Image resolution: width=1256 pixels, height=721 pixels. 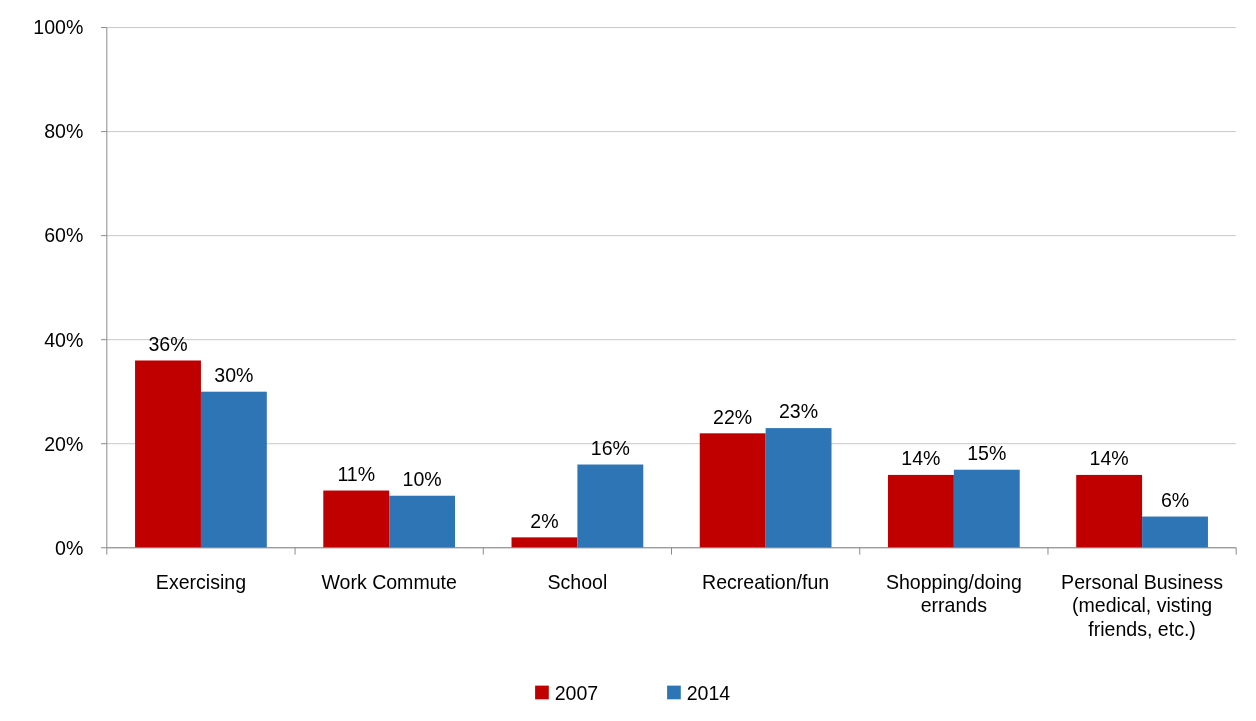 What do you see at coordinates (577, 581) in the screenshot?
I see `x-tick-label: School` at bounding box center [577, 581].